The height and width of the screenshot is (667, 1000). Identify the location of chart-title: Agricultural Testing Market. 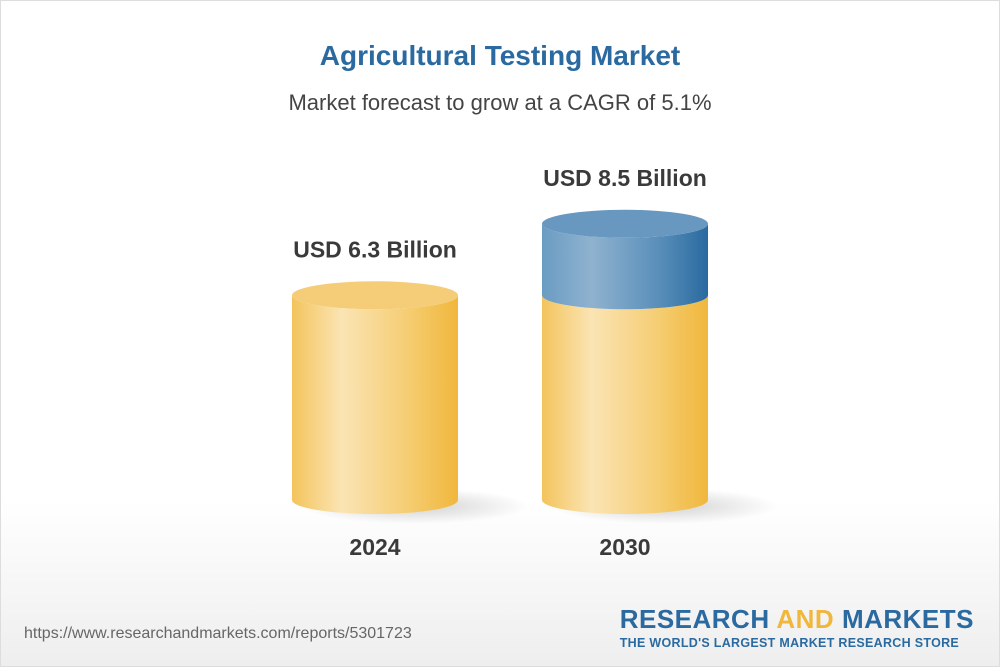
(500, 55).